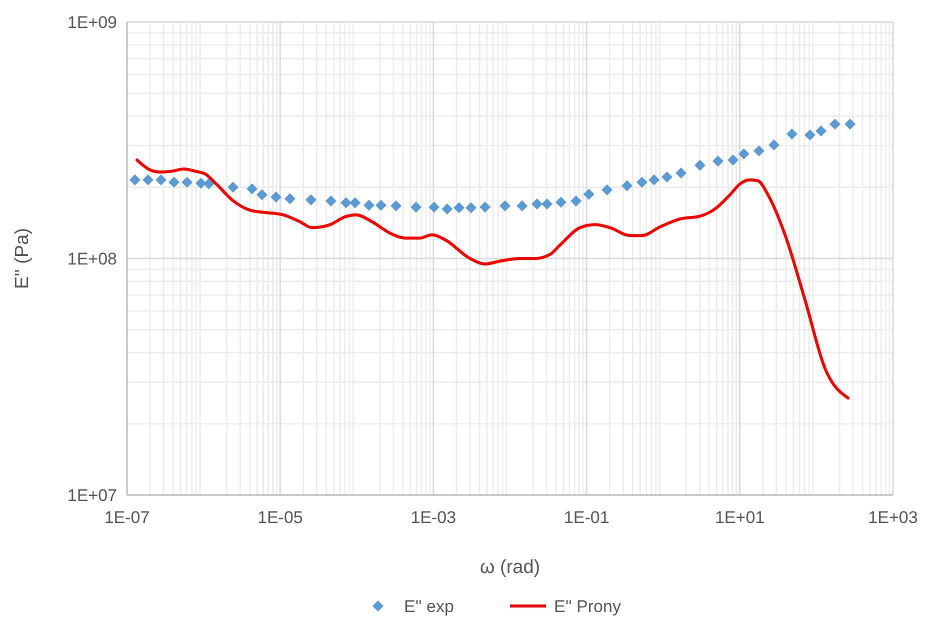  I want to click on x-tick-label: 1E-07, so click(127, 517).